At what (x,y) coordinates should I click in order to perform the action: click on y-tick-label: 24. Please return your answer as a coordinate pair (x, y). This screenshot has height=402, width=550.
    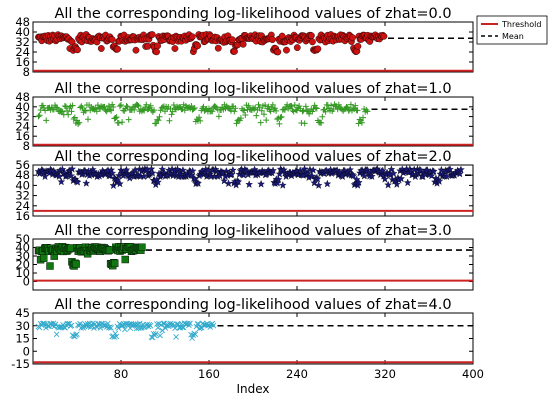
    Looking at the image, I should click on (22, 52).